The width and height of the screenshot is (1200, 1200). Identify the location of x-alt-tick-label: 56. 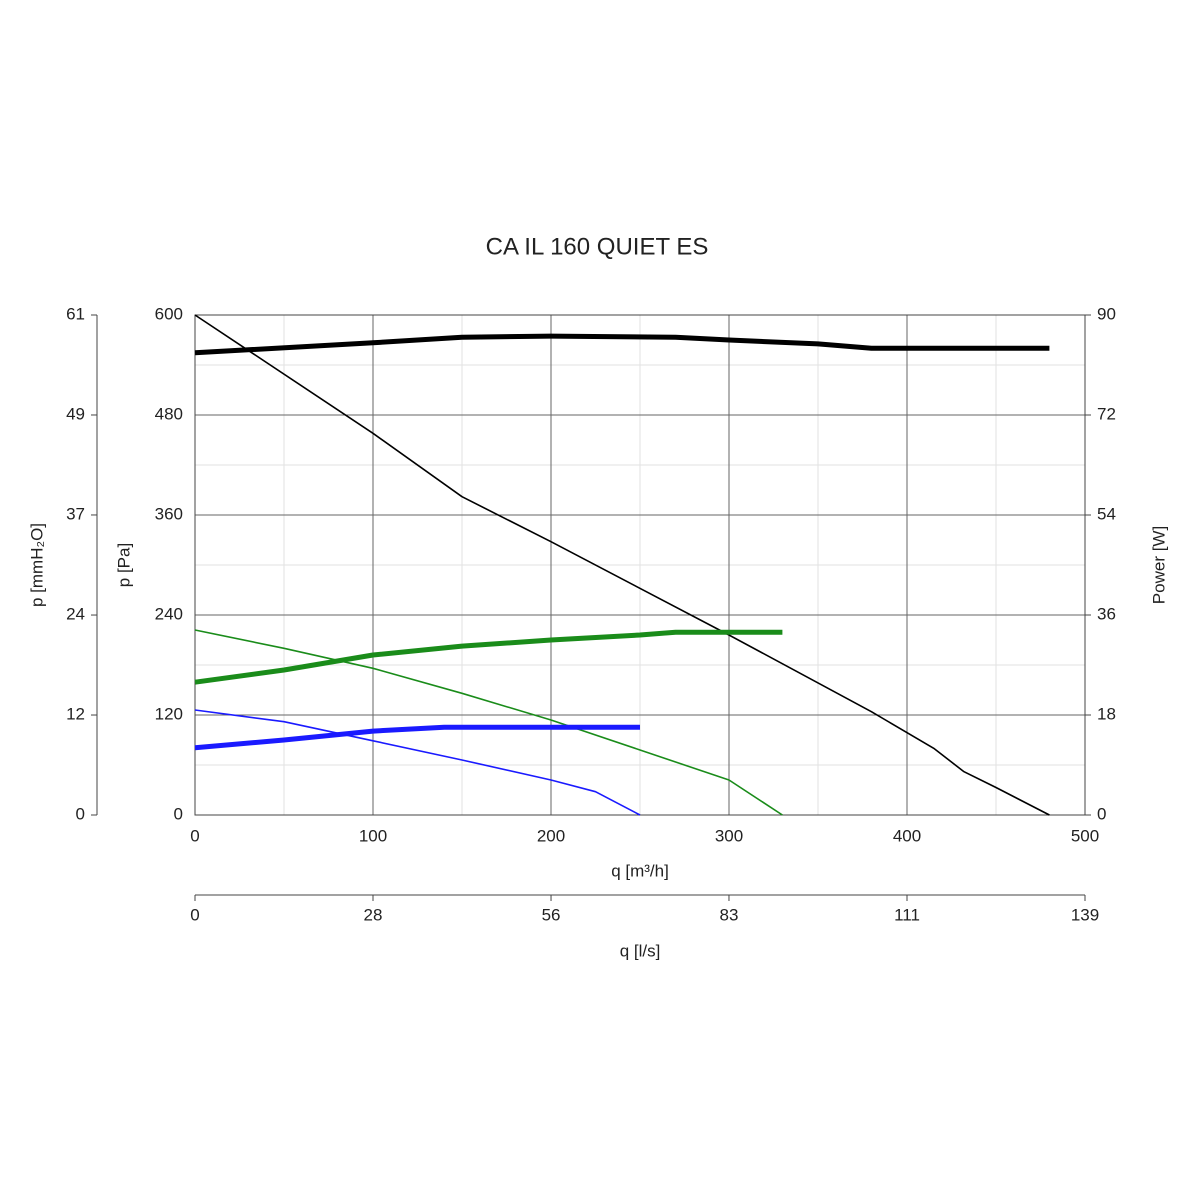
(551, 914).